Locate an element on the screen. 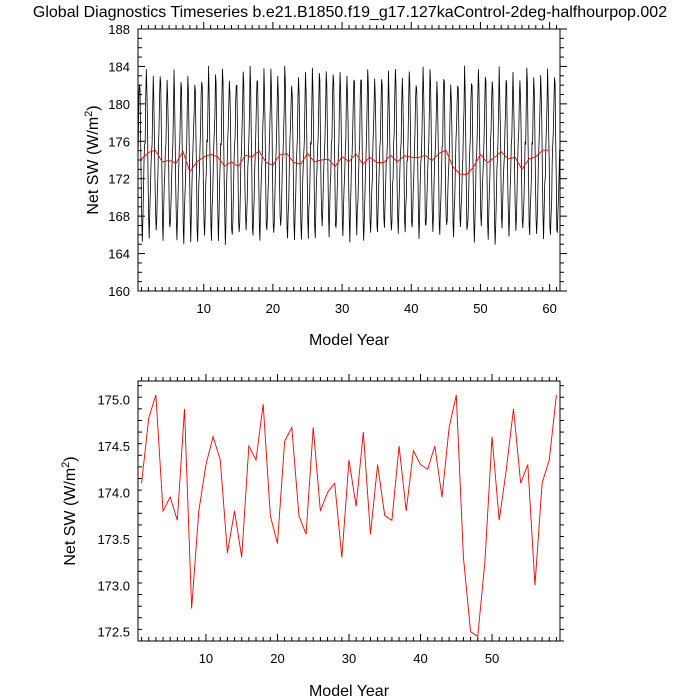 The image size is (700, 700). bottom-y-tick-label: 174.0 is located at coordinates (113, 492).